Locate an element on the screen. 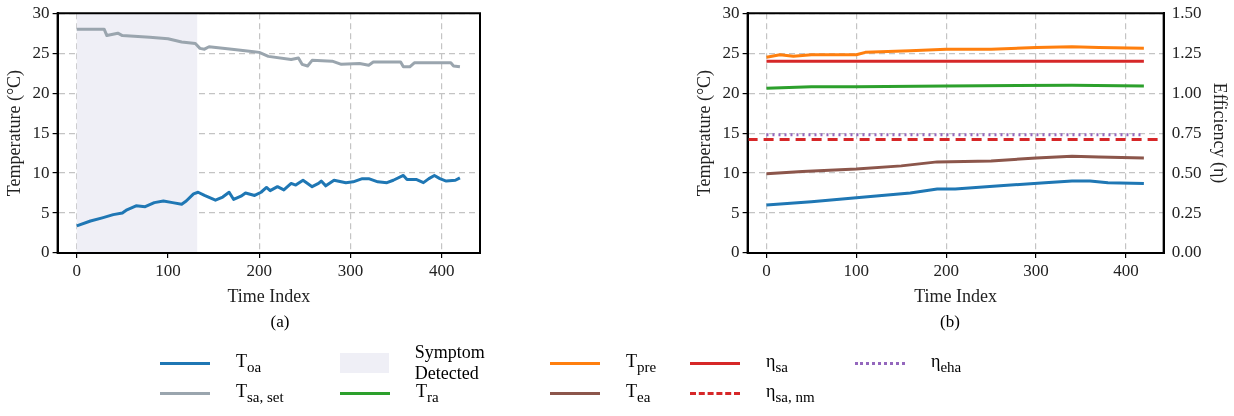  legend-label: T$_{ea}$ is located at coordinates (638, 393).